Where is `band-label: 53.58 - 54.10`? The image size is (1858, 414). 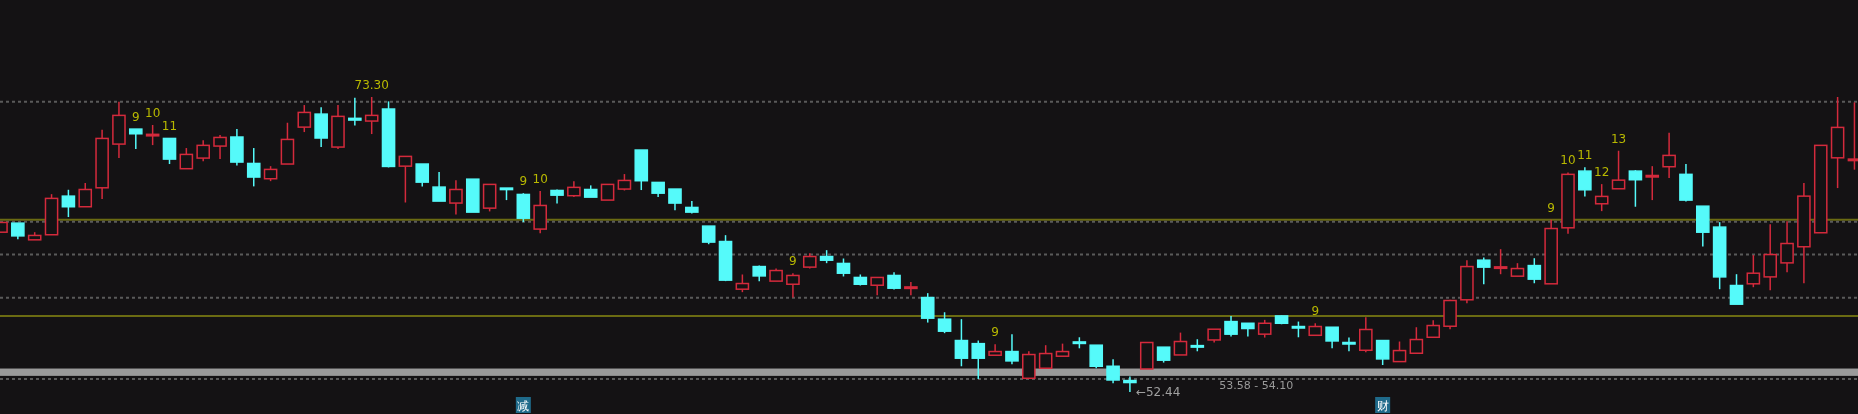
band-label: 53.58 - 54.10 is located at coordinates (1256, 385).